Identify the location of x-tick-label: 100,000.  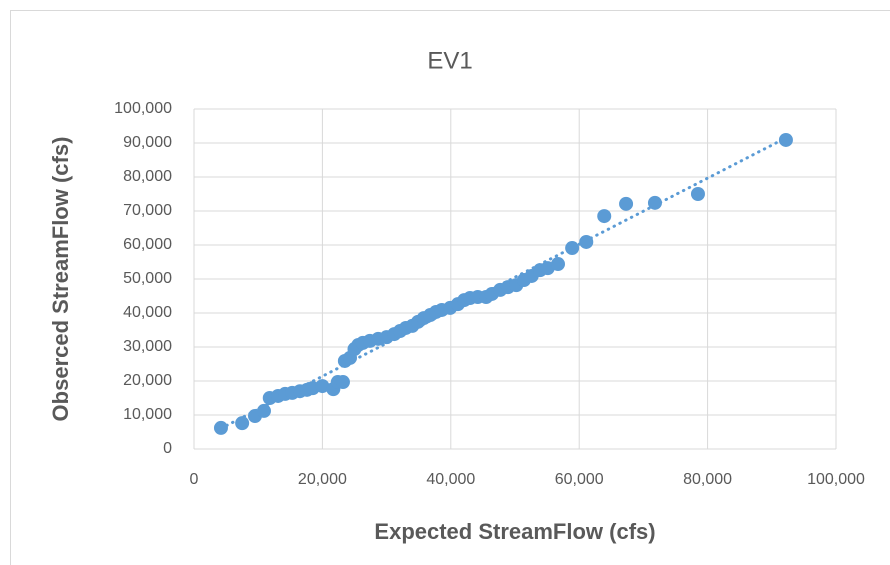
(836, 479).